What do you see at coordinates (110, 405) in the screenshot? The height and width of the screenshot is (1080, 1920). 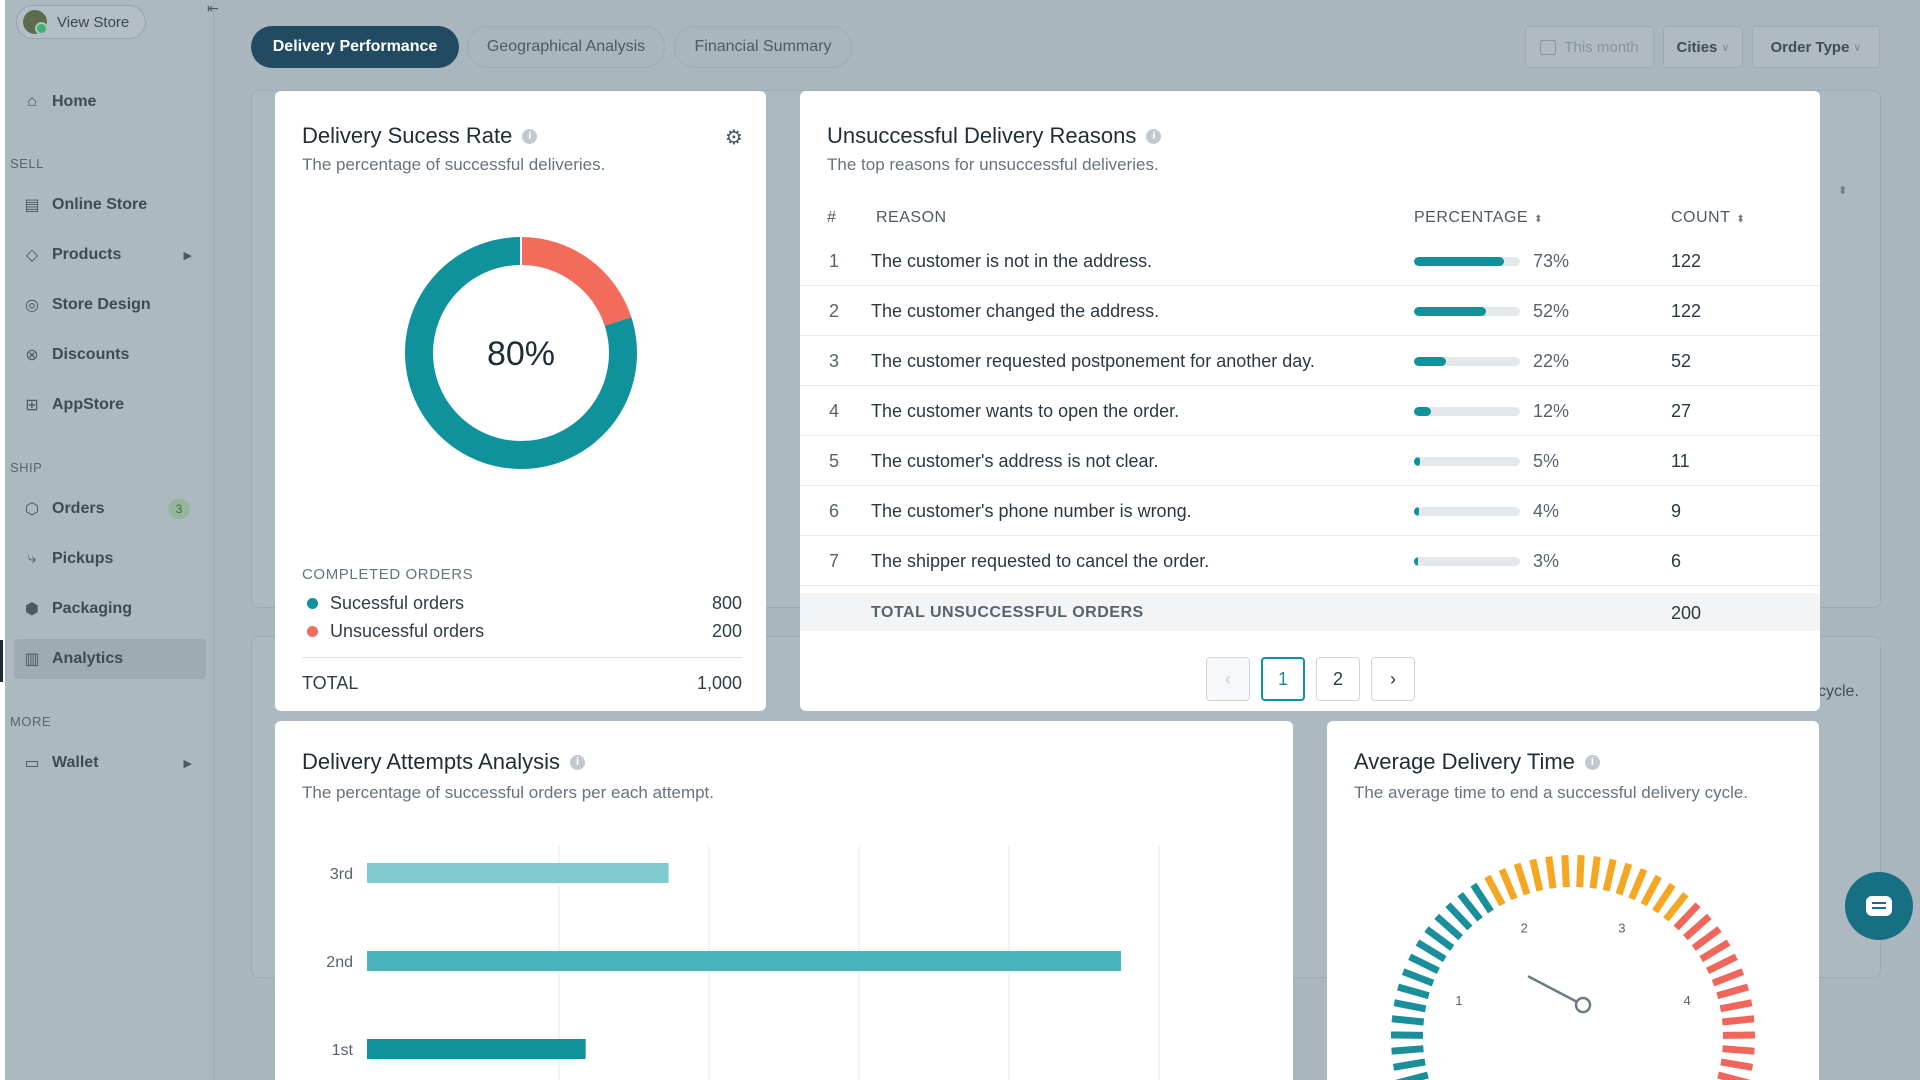 I see `sidebar-item-appstore: ⊞ AppStore` at bounding box center [110, 405].